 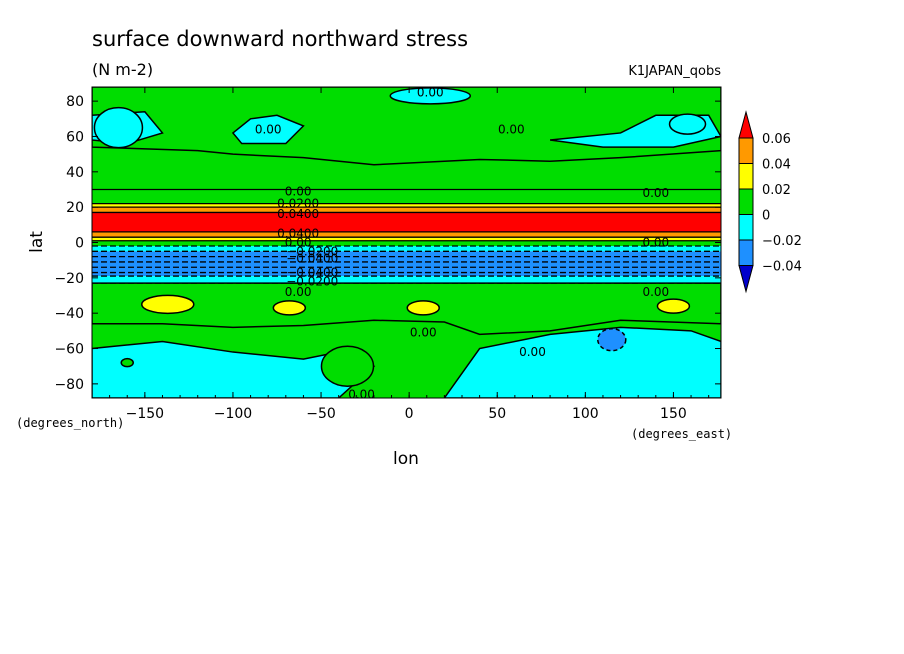 What do you see at coordinates (75, 208) in the screenshot?
I see `y-tick-label-20: 20` at bounding box center [75, 208].